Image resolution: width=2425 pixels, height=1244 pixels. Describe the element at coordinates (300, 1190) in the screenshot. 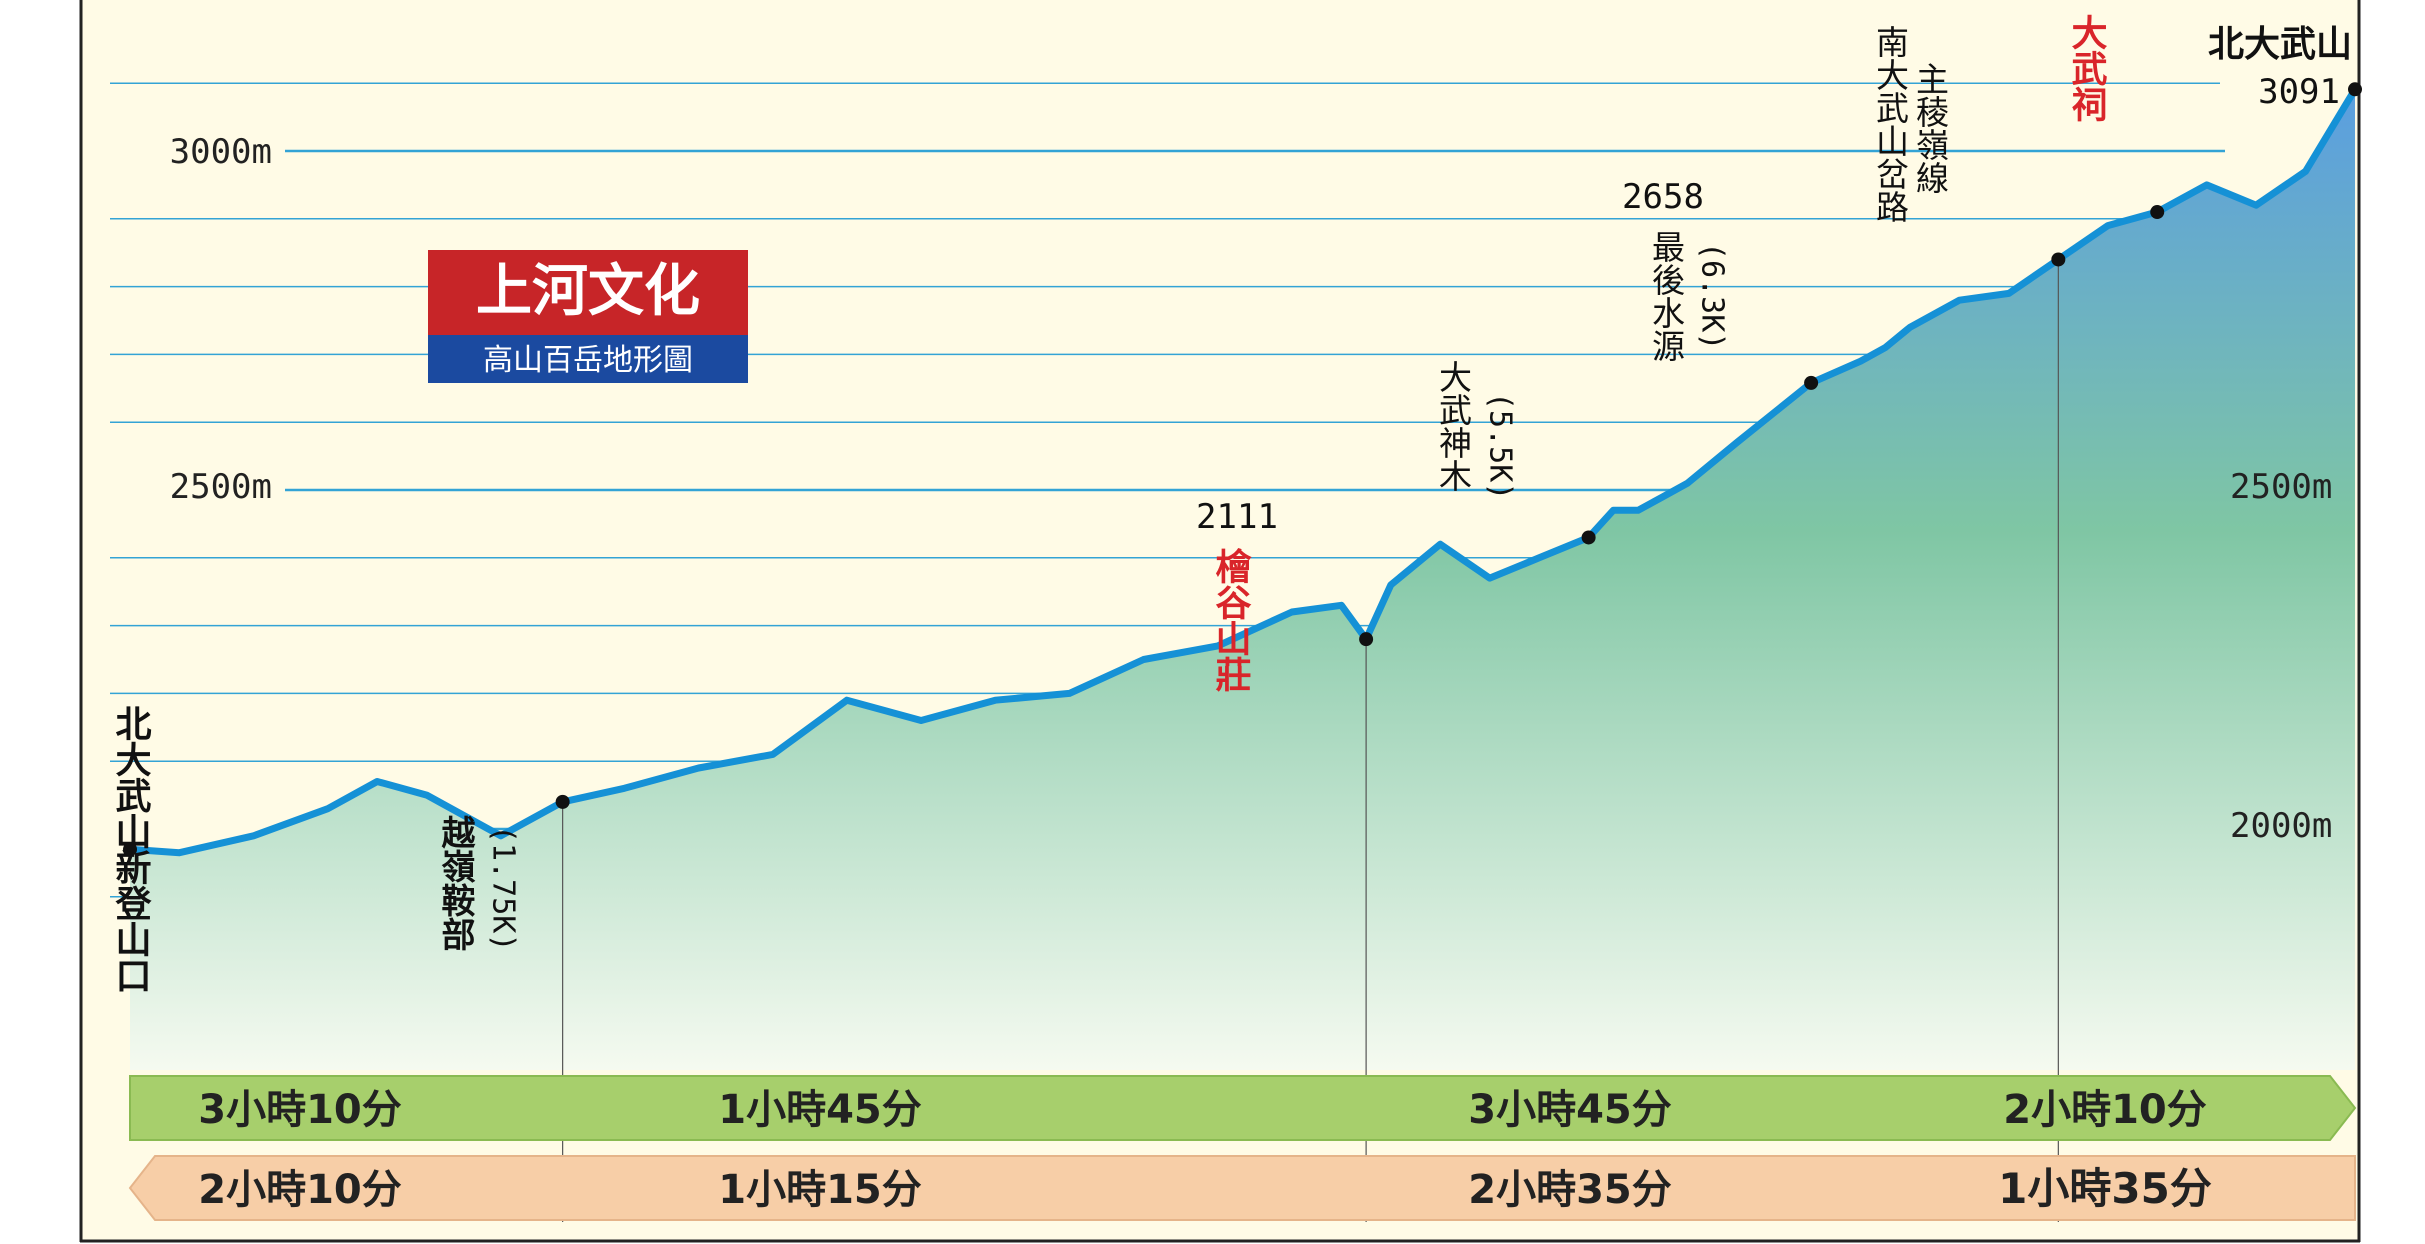

I see `return-time-0: 2小時10分` at that location.